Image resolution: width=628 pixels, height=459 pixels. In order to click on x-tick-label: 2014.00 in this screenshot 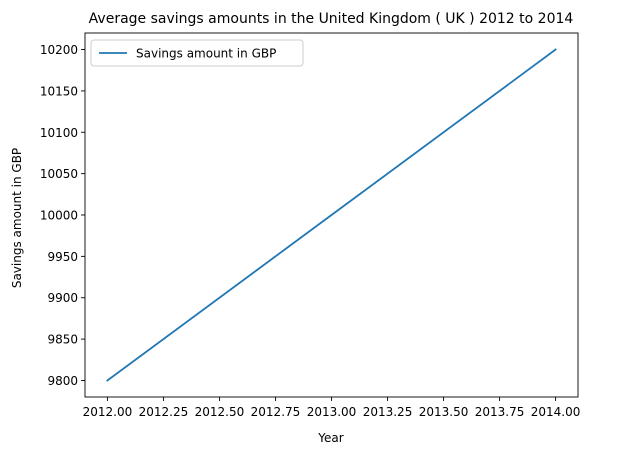, I will do `click(556, 412)`.